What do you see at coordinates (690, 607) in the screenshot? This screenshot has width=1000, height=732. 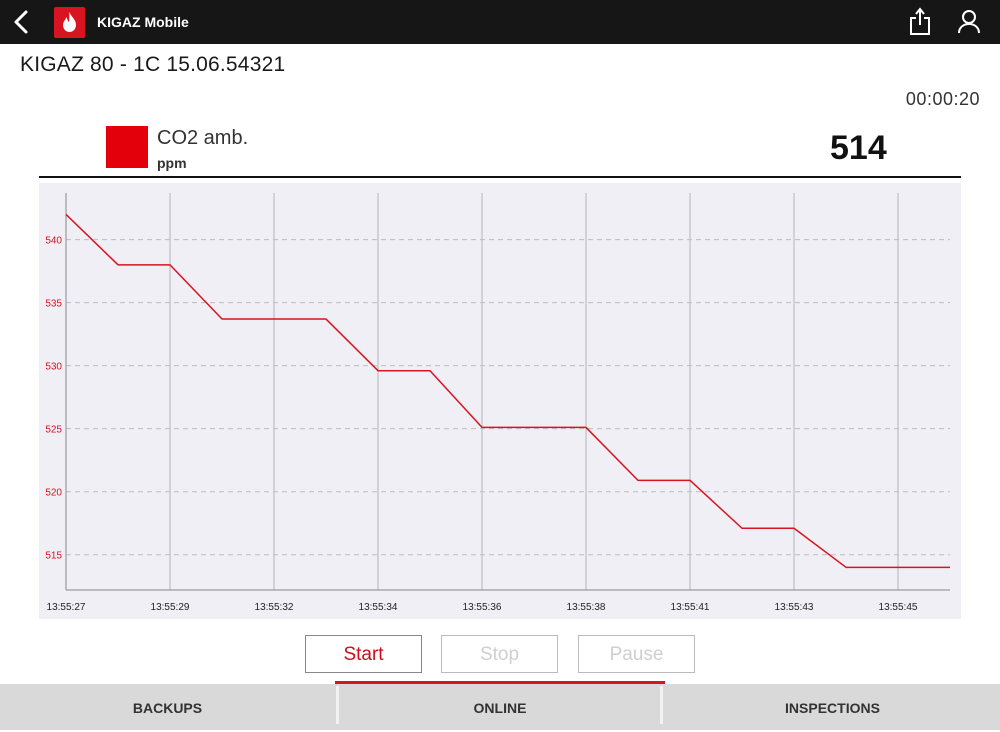 I see `x-tick-label: 13:55:41` at bounding box center [690, 607].